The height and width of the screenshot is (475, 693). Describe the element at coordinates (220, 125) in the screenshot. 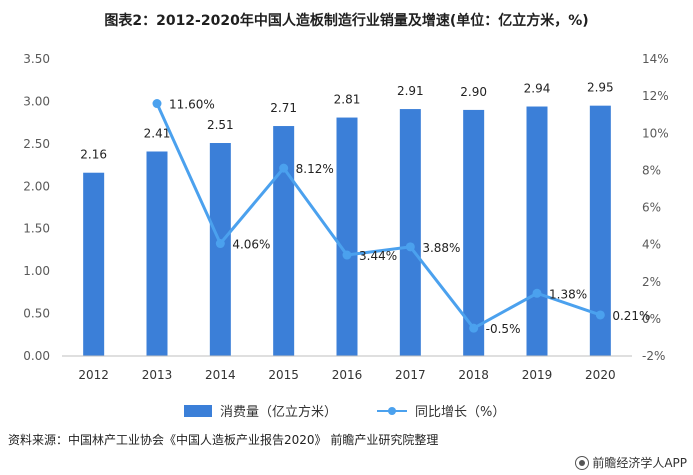

I see `bar-value-label: 2.51` at that location.